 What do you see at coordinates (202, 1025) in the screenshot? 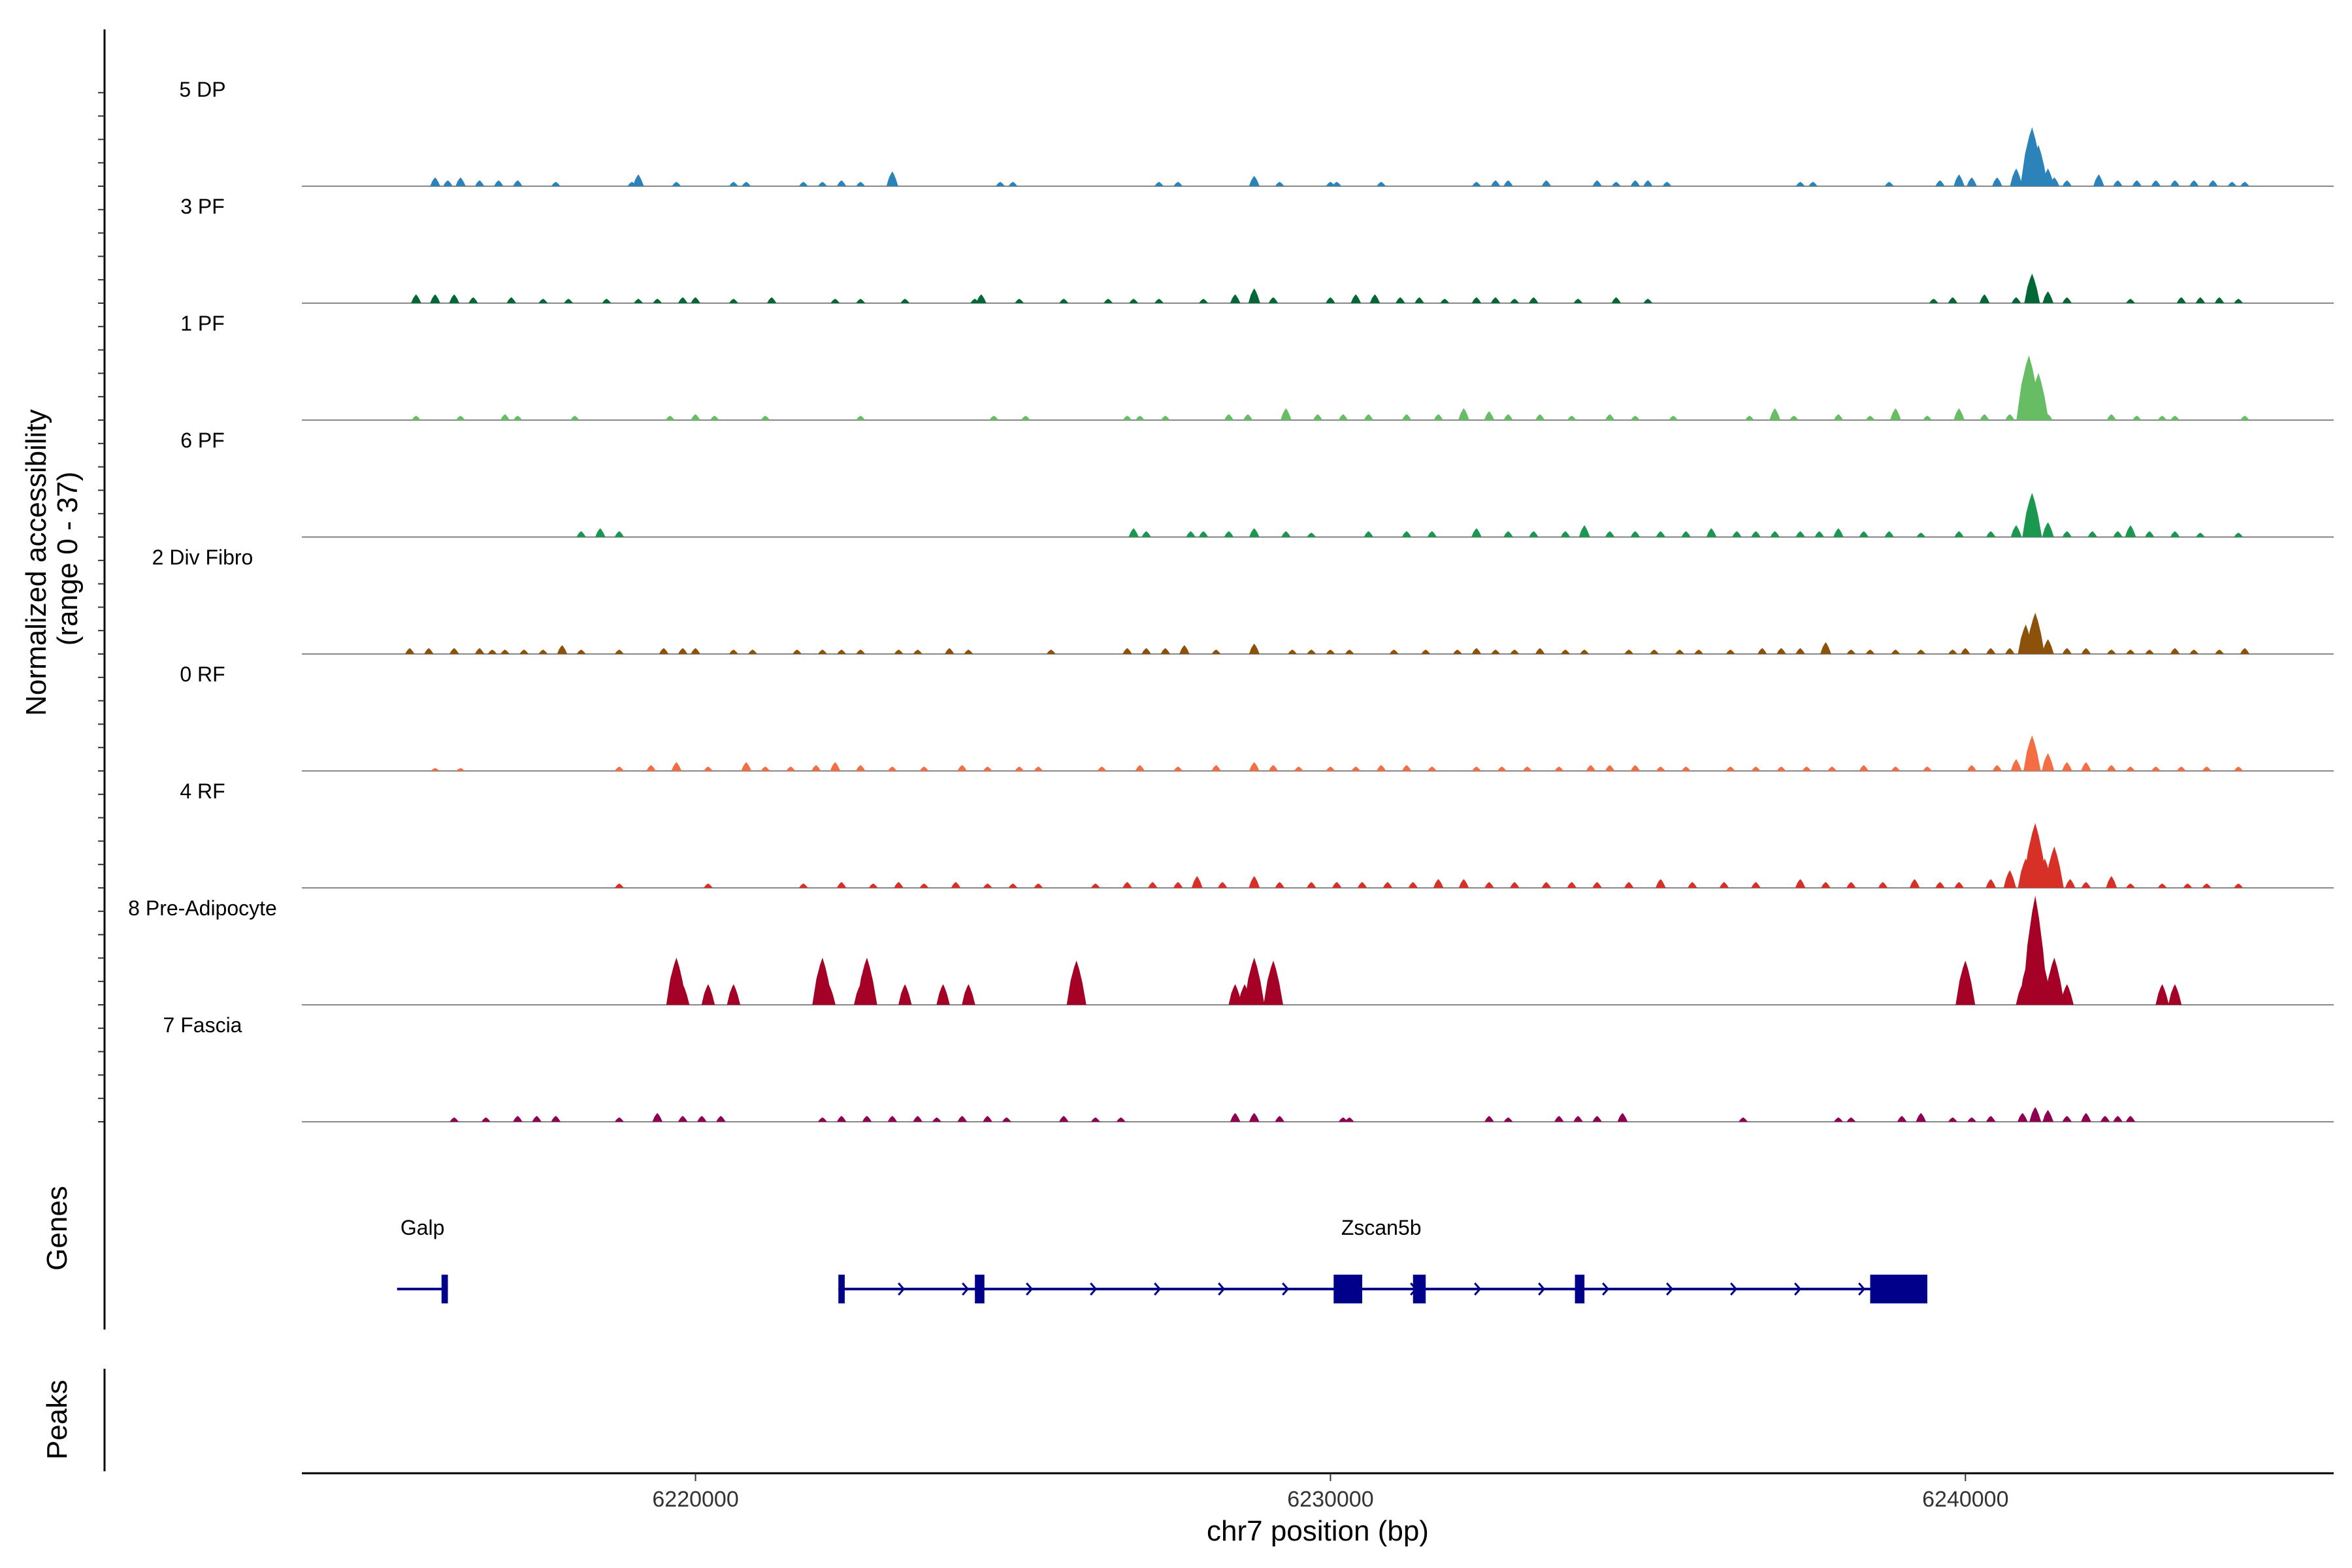
I see `track-label: 7 Fascia` at bounding box center [202, 1025].